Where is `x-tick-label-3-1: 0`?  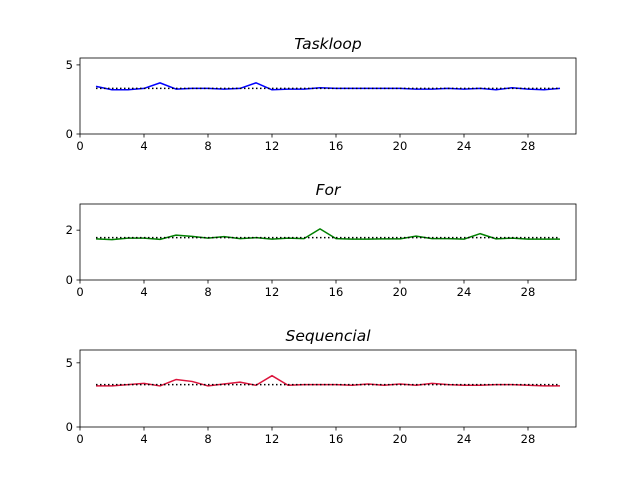
x-tick-label-3-1: 0 is located at coordinates (79, 439).